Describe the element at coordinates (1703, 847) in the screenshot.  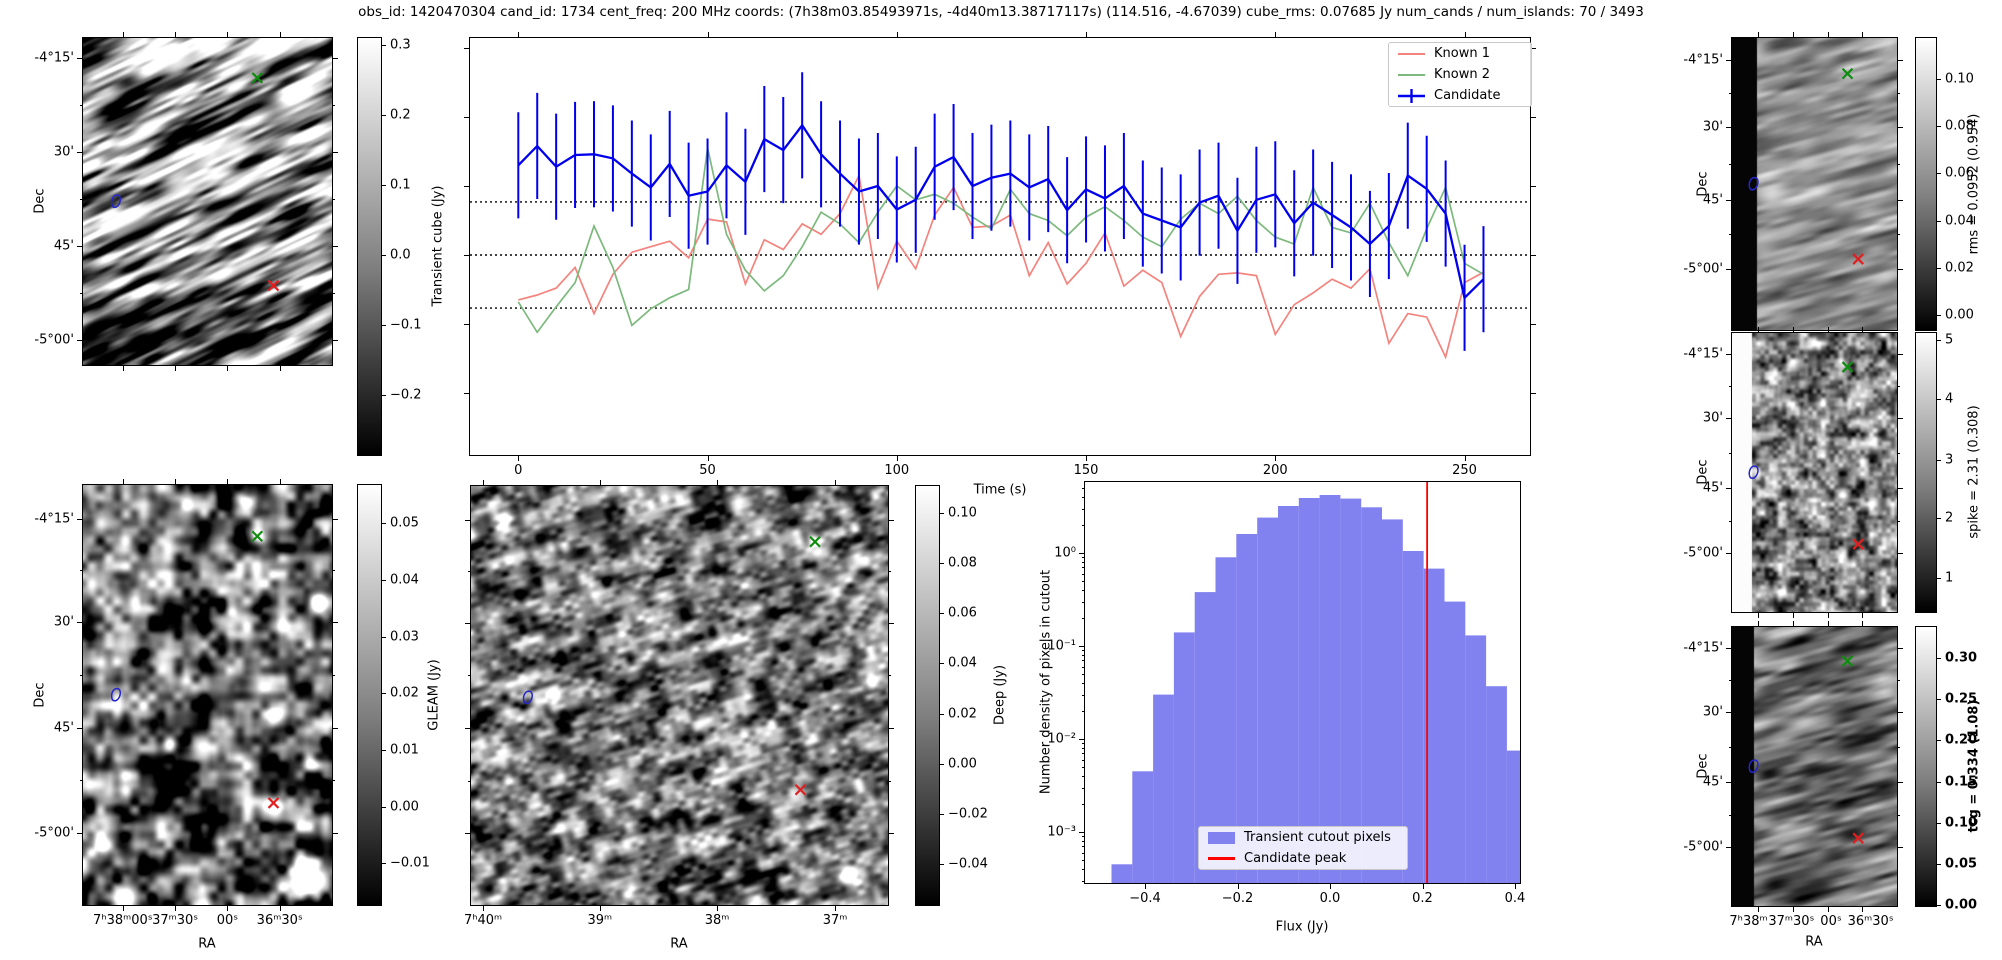
I see `tcg-y-tick-label: -5°00'` at that location.